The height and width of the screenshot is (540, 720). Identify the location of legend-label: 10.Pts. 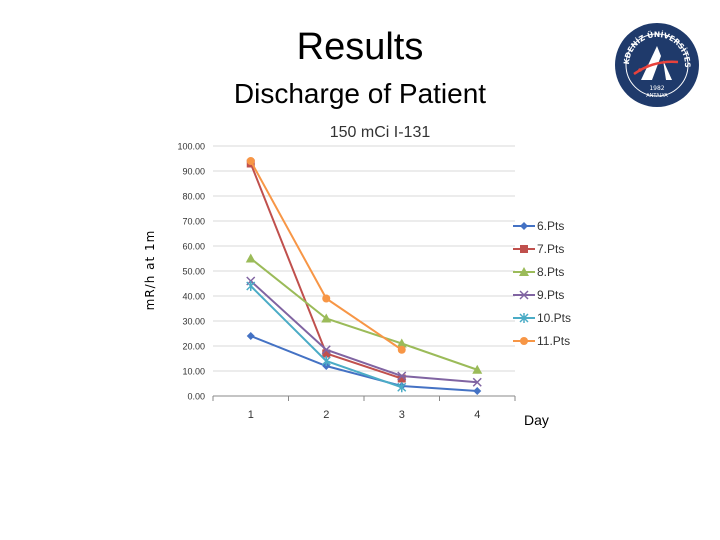
(554, 318).